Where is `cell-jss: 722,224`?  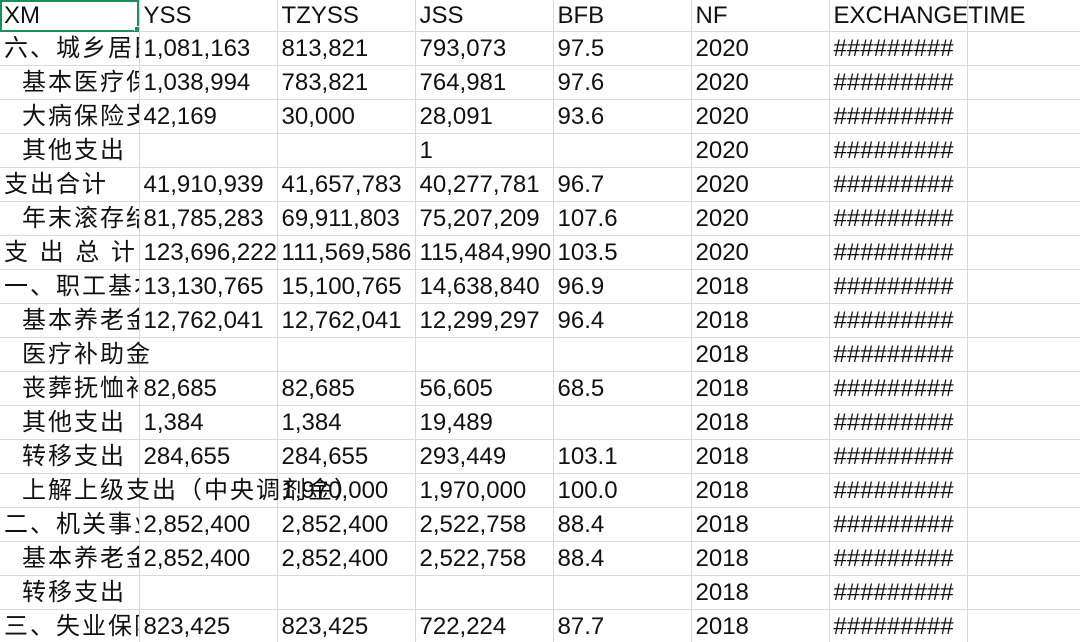
cell-jss: 722,224 is located at coordinates (484, 625).